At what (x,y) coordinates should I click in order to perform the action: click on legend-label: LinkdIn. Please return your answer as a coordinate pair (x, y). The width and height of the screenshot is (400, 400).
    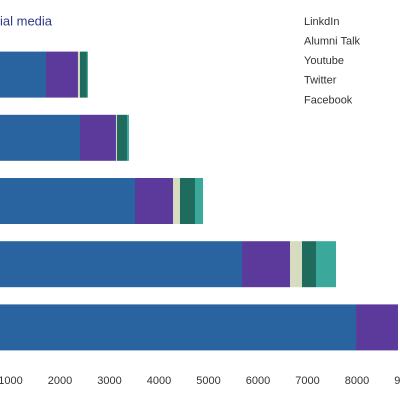
    Looking at the image, I should click on (321, 22).